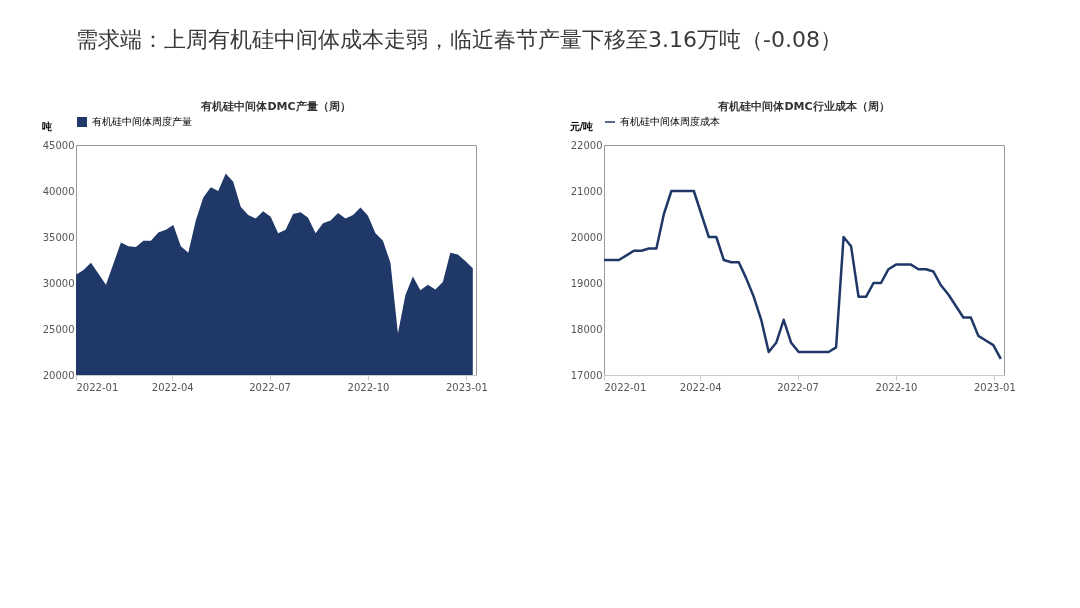 Image resolution: width=1080 pixels, height=608 pixels. I want to click on legend-label: 有机硅中间体周度产量, so click(142, 121).